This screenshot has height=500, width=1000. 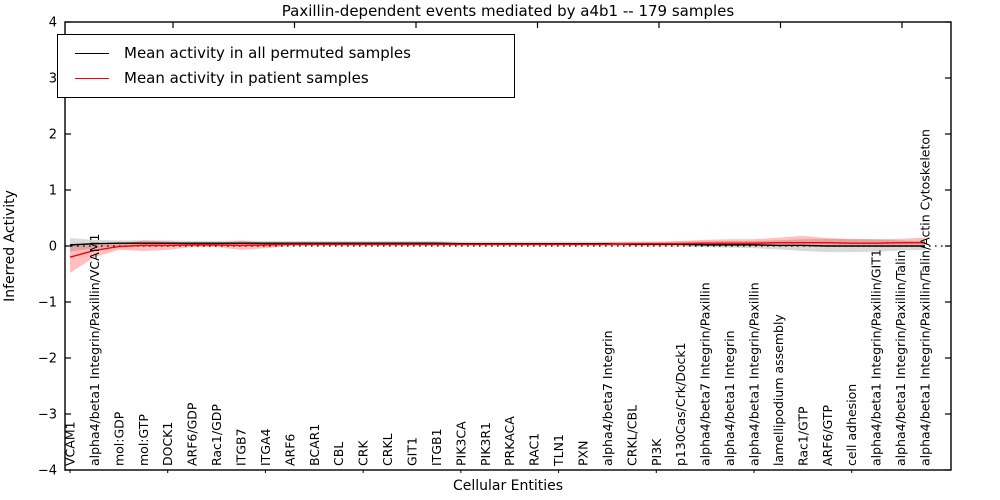 I want to click on y-tick-label: 0, so click(x=53, y=247).